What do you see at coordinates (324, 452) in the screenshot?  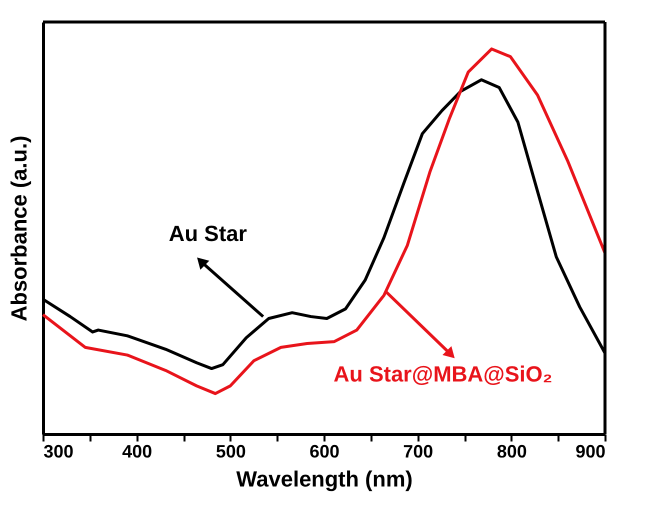 I see `x-tick-label: 600` at bounding box center [324, 452].